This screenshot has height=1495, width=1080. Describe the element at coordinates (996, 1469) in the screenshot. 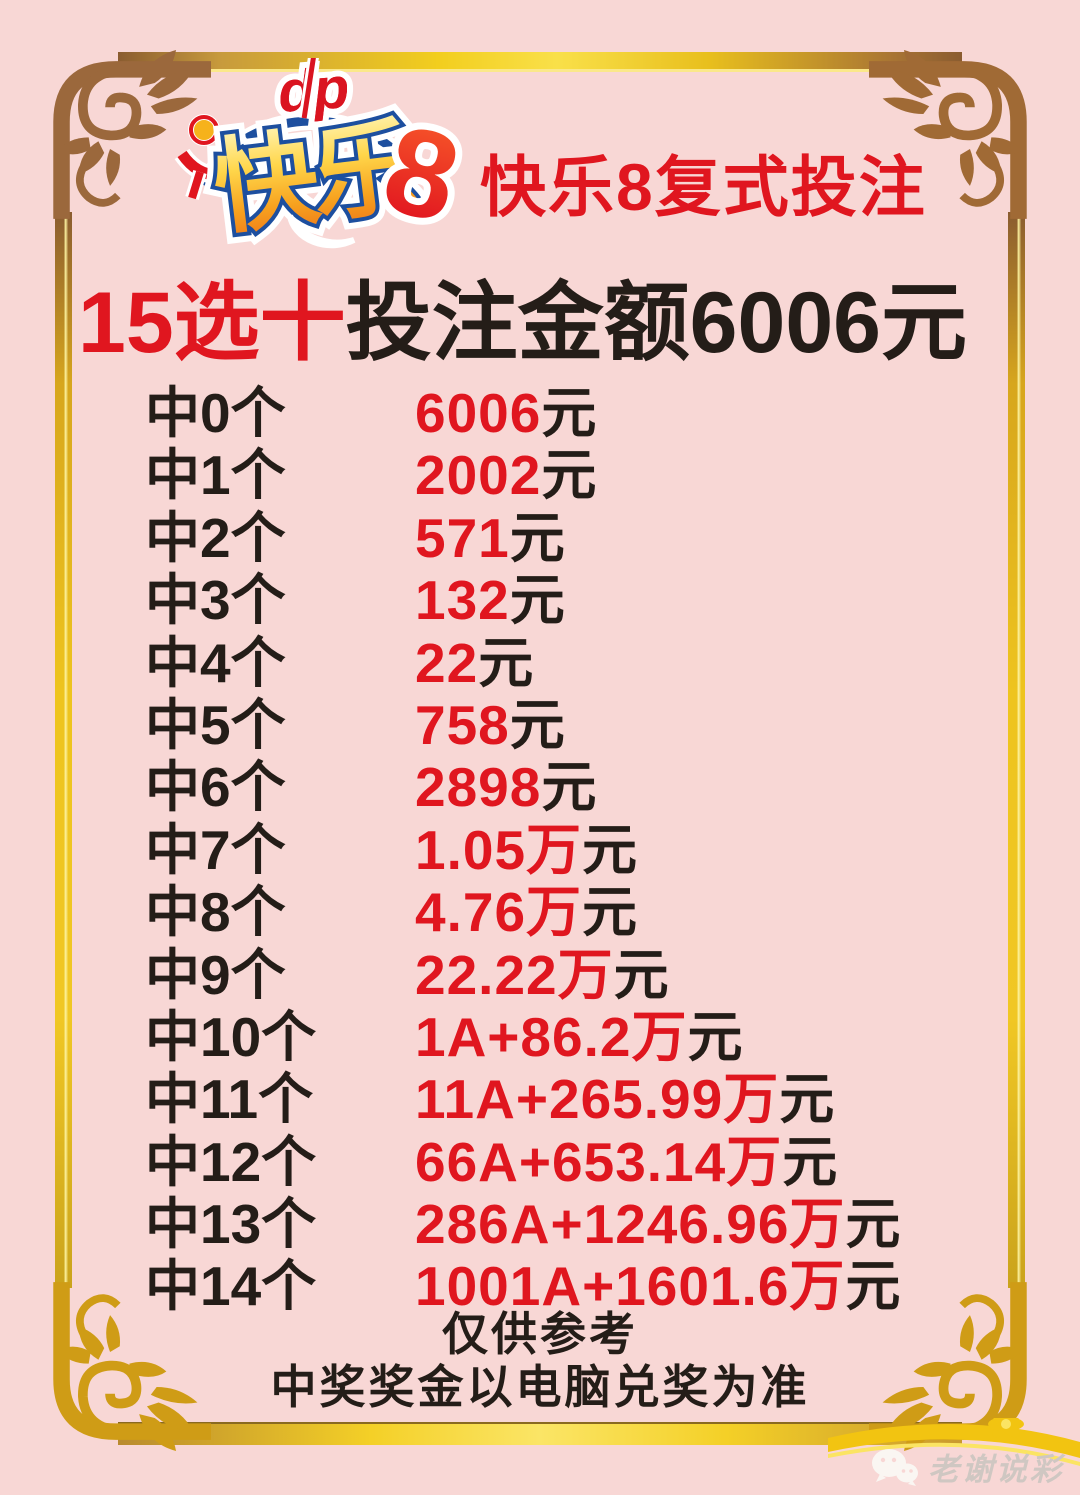

I see `watermark-label: 老谢说彩` at that location.